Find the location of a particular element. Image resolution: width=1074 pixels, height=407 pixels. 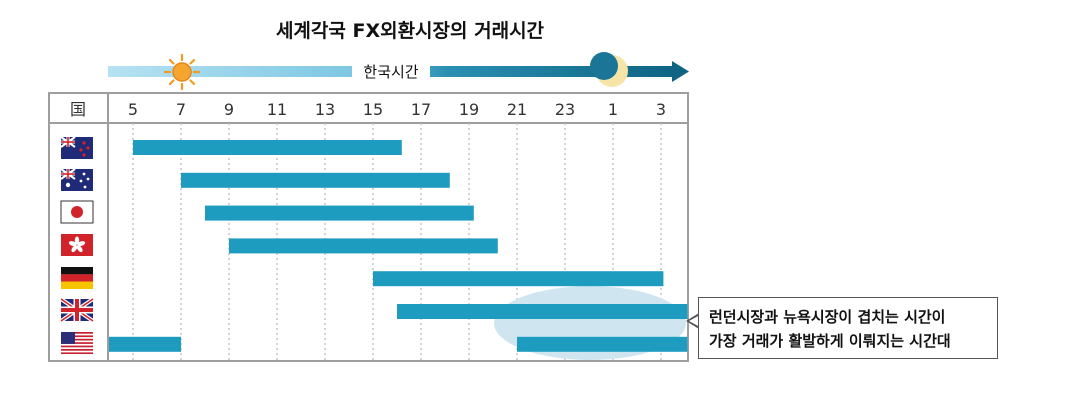

hong-kong-flag-icon is located at coordinates (77, 245).